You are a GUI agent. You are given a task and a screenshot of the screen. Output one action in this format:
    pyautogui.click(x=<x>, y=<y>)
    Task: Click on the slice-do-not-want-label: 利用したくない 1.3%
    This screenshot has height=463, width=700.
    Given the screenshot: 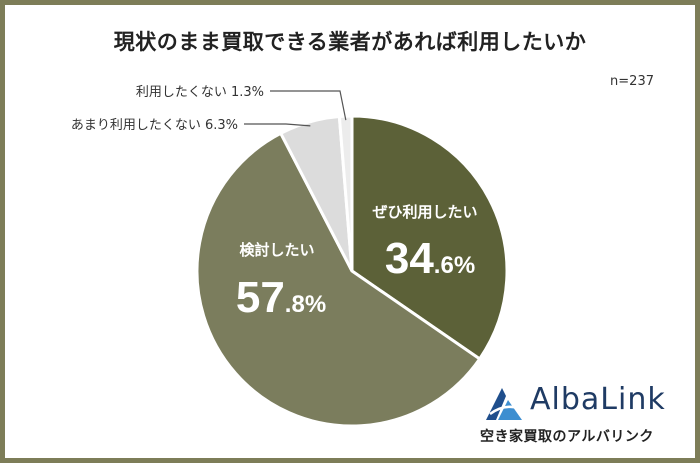 What is the action you would take?
    pyautogui.click(x=200, y=92)
    